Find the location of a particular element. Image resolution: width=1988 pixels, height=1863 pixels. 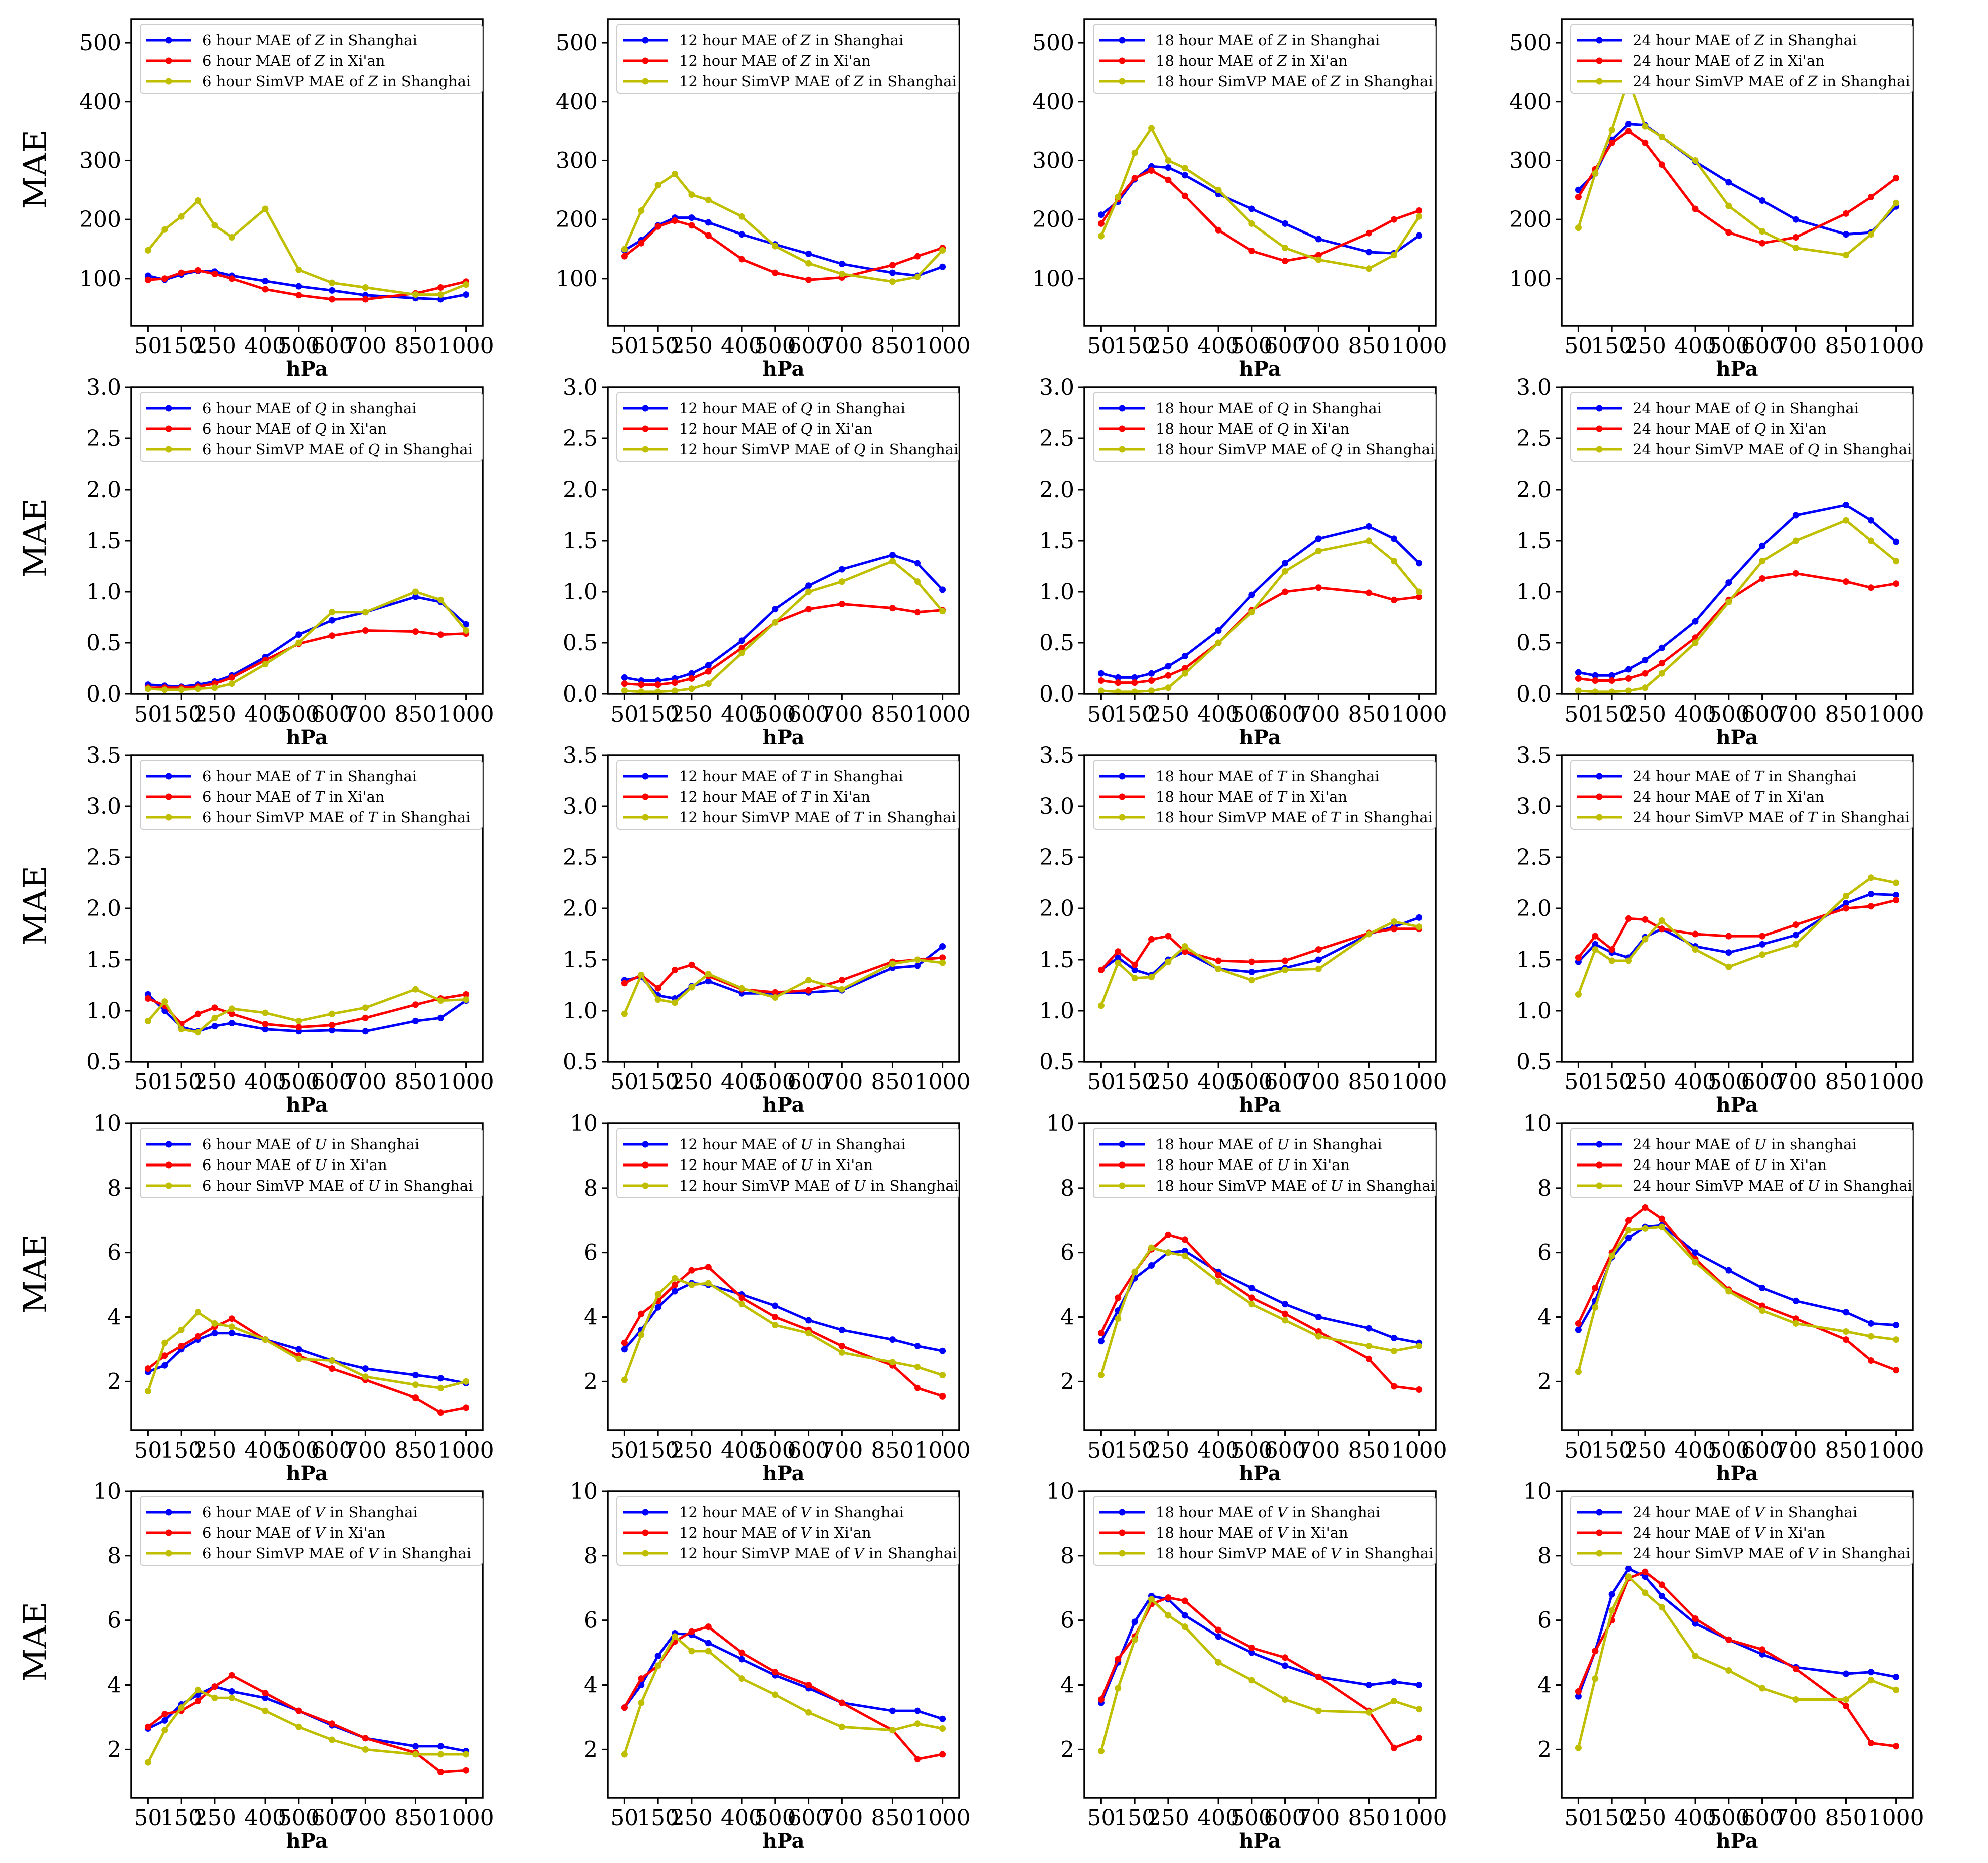

x-tick-label: 50 is located at coordinates (1101, 1818).